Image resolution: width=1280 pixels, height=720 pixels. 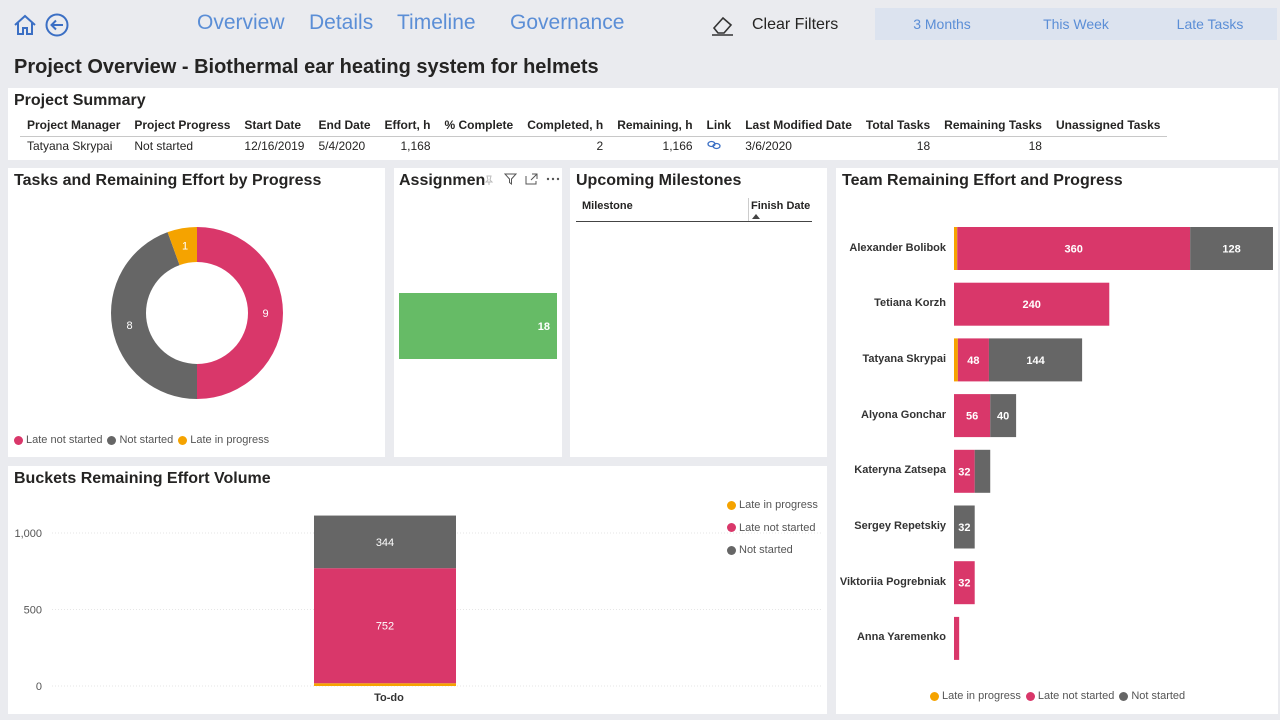 What do you see at coordinates (436, 22) in the screenshot?
I see `tab-timeline: Timeline` at bounding box center [436, 22].